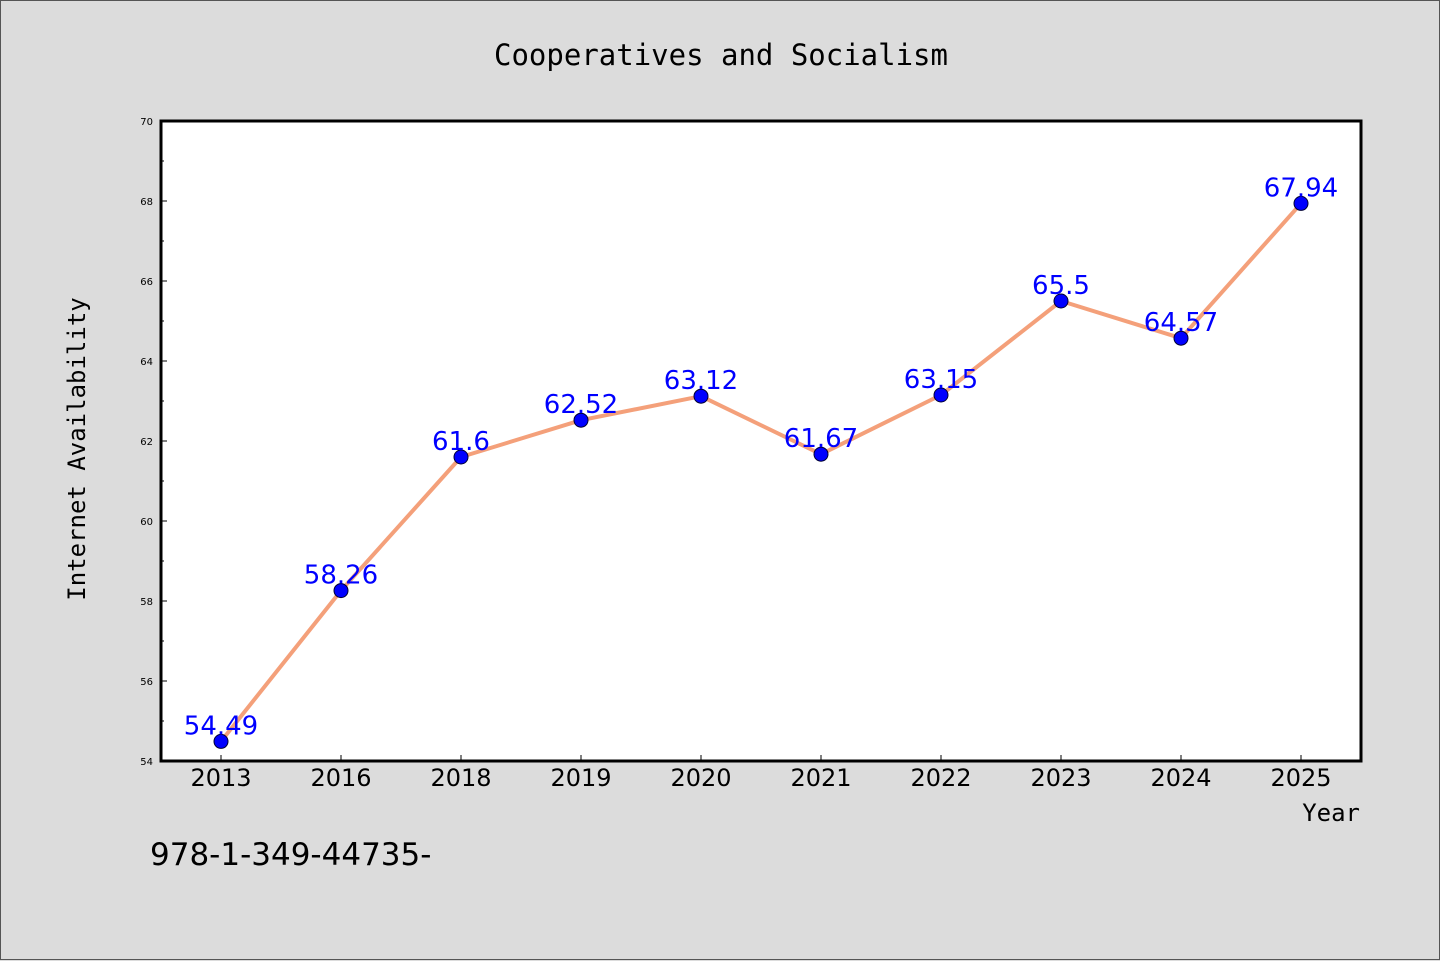 The width and height of the screenshot is (1440, 961). What do you see at coordinates (221, 726) in the screenshot?
I see `data-label: 54.49` at bounding box center [221, 726].